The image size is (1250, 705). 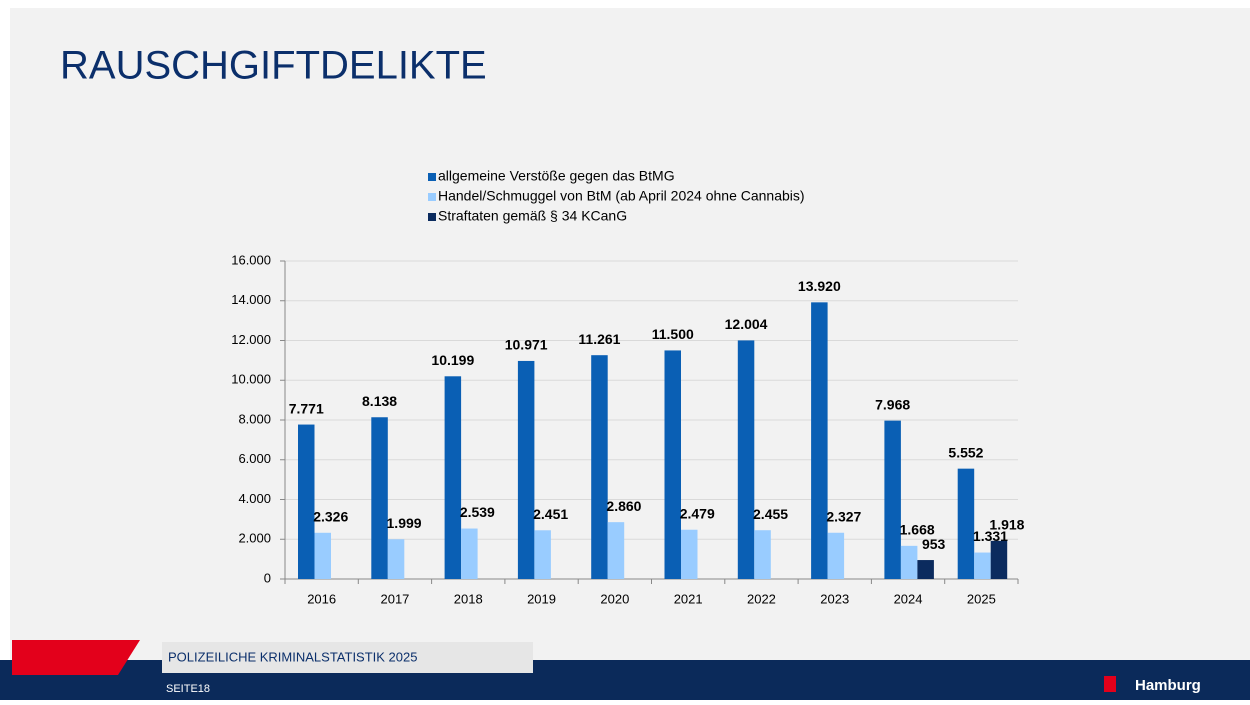 I want to click on value-label: 5.552, so click(x=965, y=452).